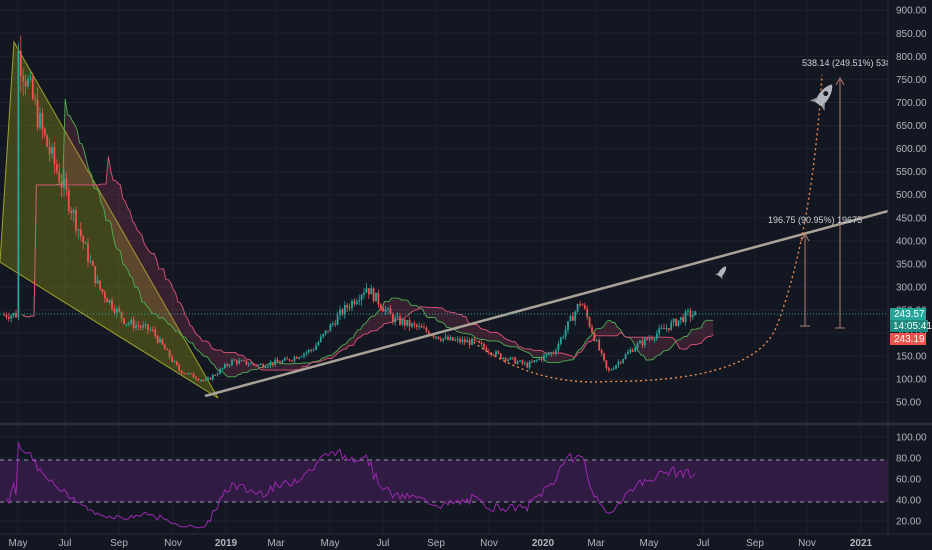 This screenshot has height=550, width=932. Describe the element at coordinates (911, 11) in the screenshot. I see `price-tick: 900.00` at that location.